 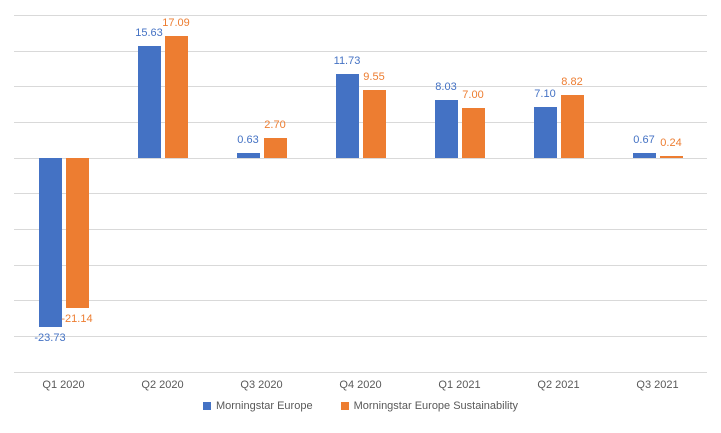 What do you see at coordinates (162, 385) in the screenshot?
I see `x-axis-label: Q2 2020` at bounding box center [162, 385].